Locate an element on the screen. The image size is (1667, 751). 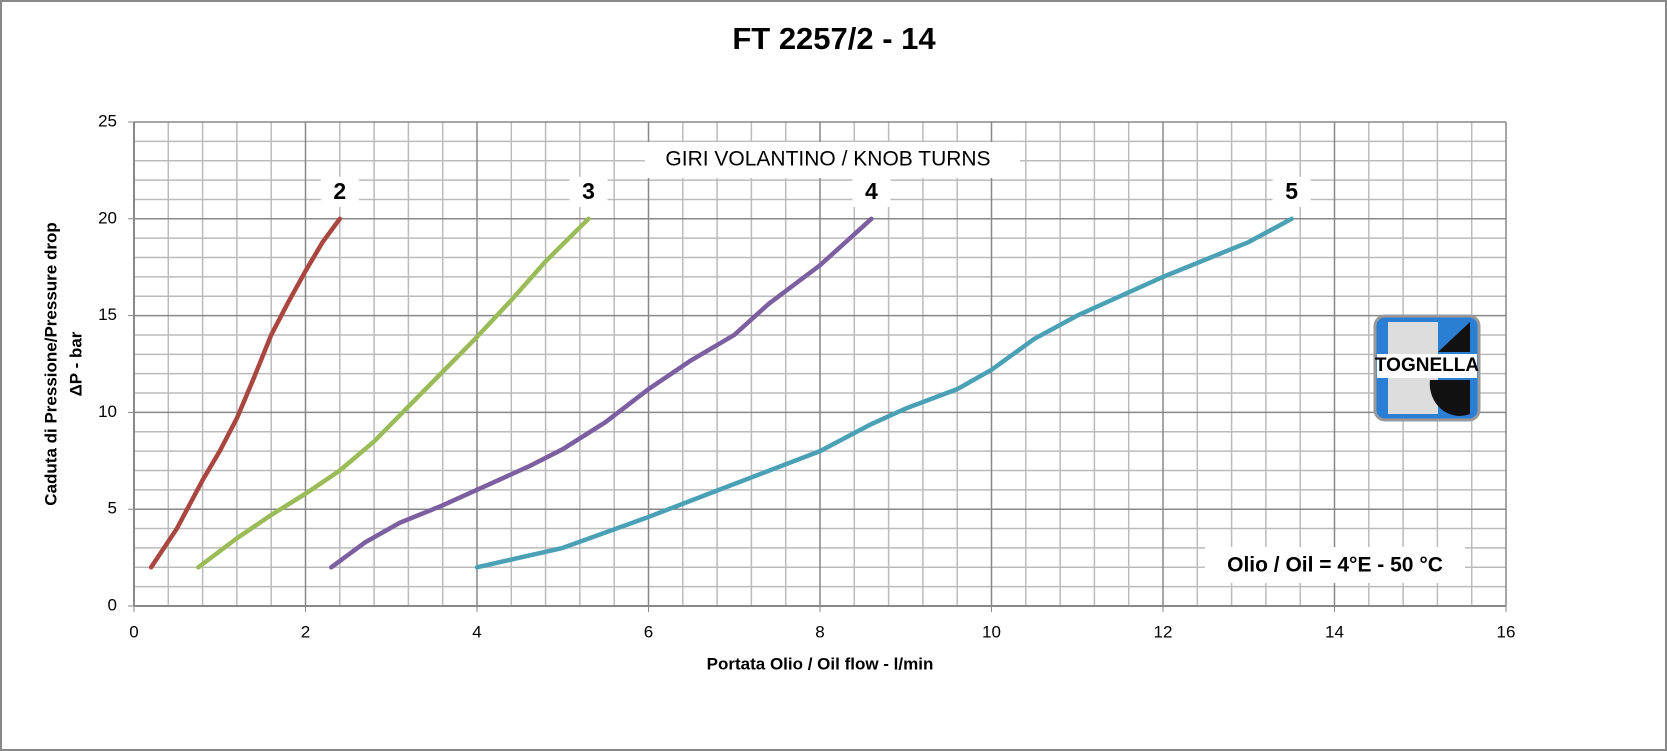
x-tick-label: 14 is located at coordinates (1334, 631).